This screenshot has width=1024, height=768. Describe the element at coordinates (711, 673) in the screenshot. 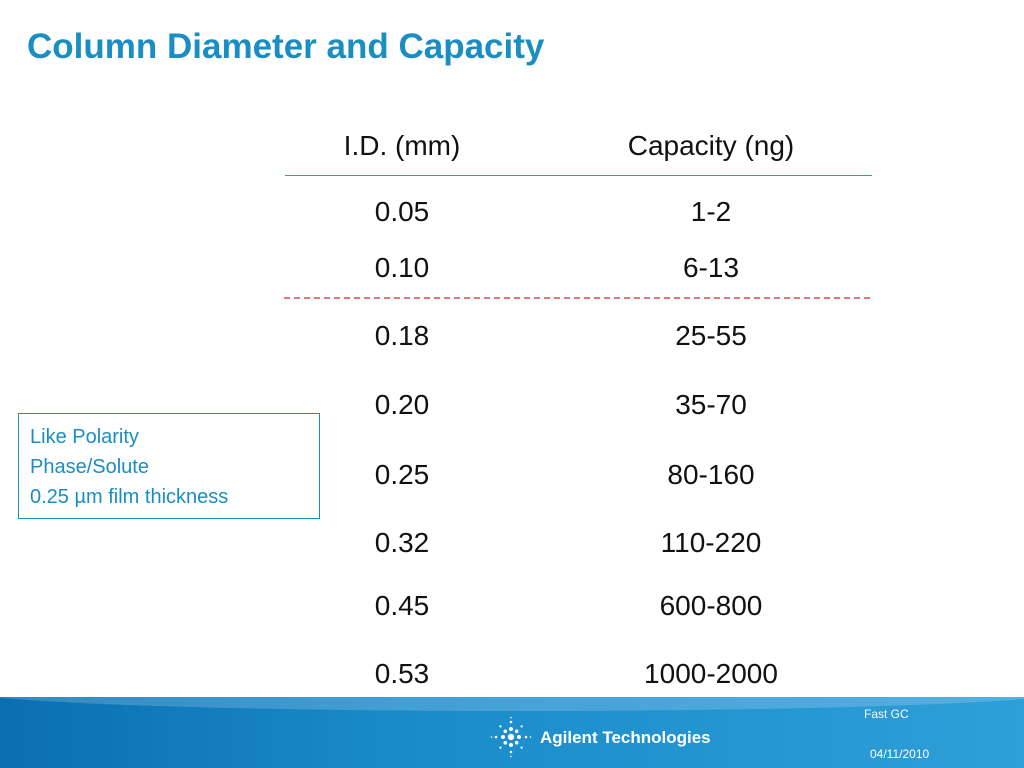

I see `cell-capacity: 1000-2000` at that location.